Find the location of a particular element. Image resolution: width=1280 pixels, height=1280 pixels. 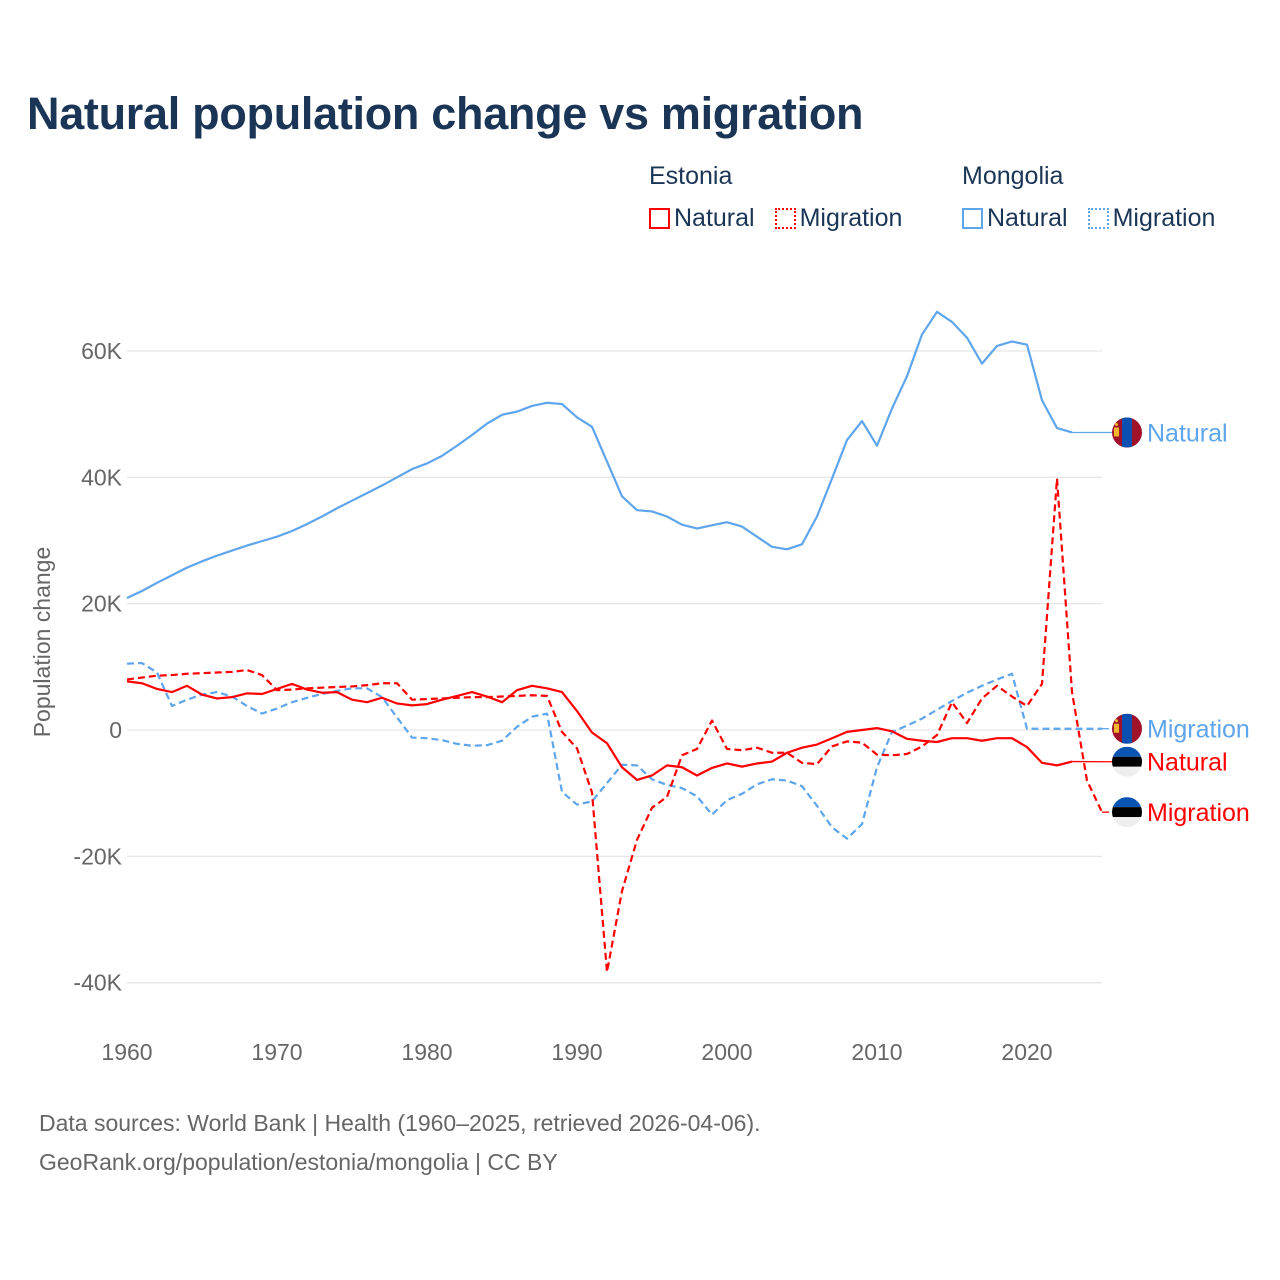

x-tick-label: 2010 is located at coordinates (876, 1052).